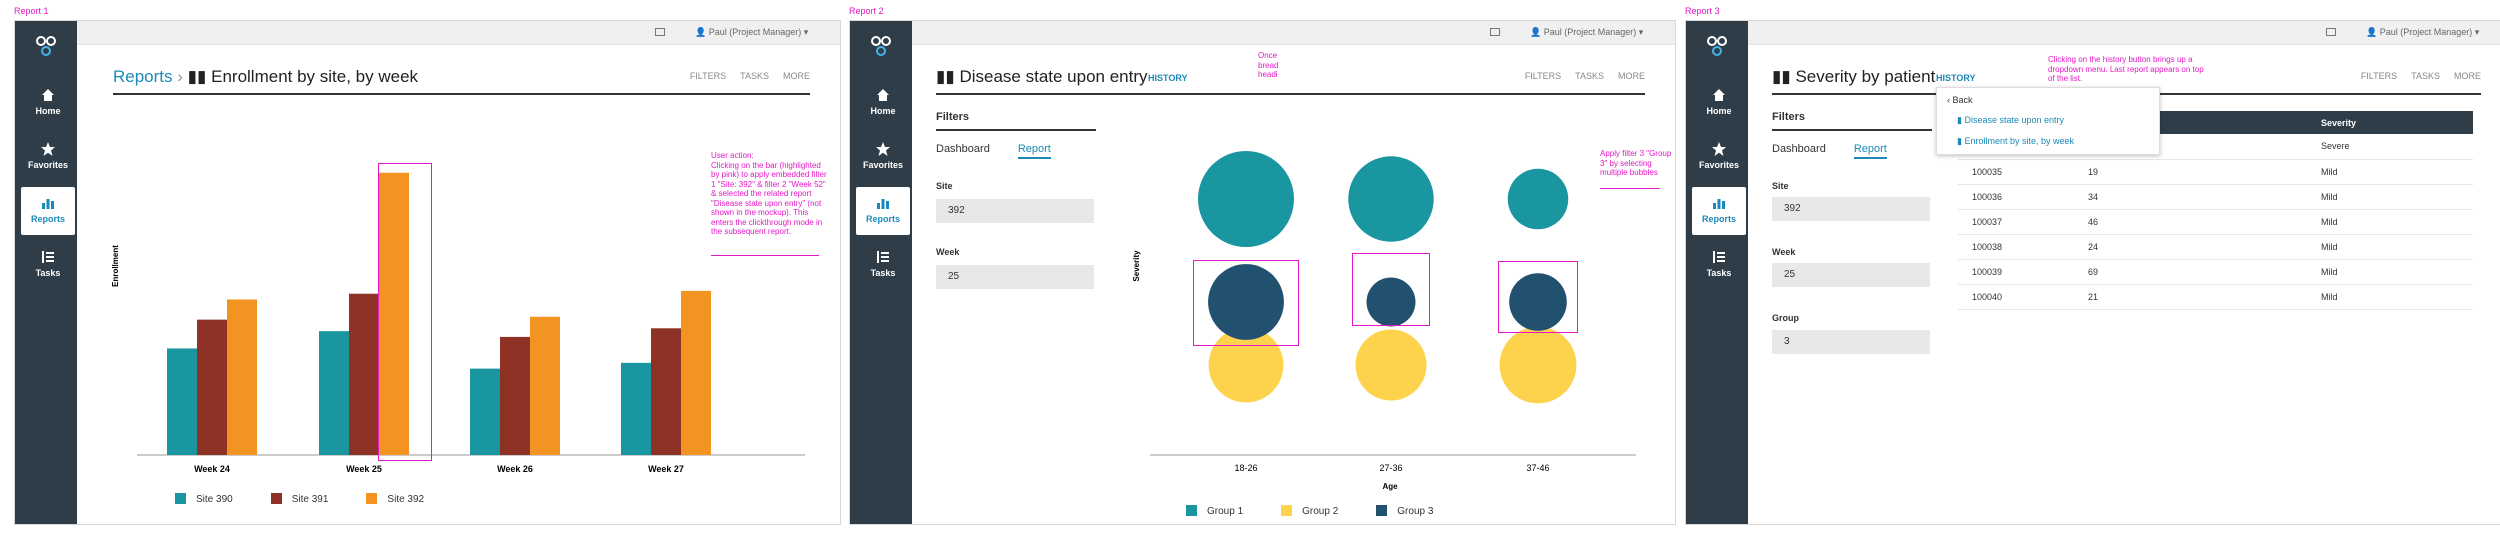  What do you see at coordinates (204, 499) in the screenshot?
I see `legend-item: Site 390` at bounding box center [204, 499].